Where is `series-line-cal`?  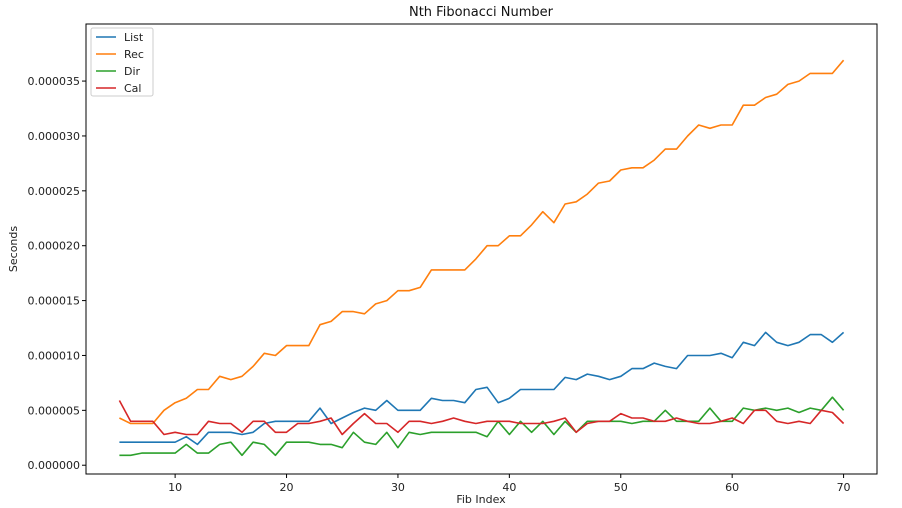
series-line-cal is located at coordinates (481, 418).